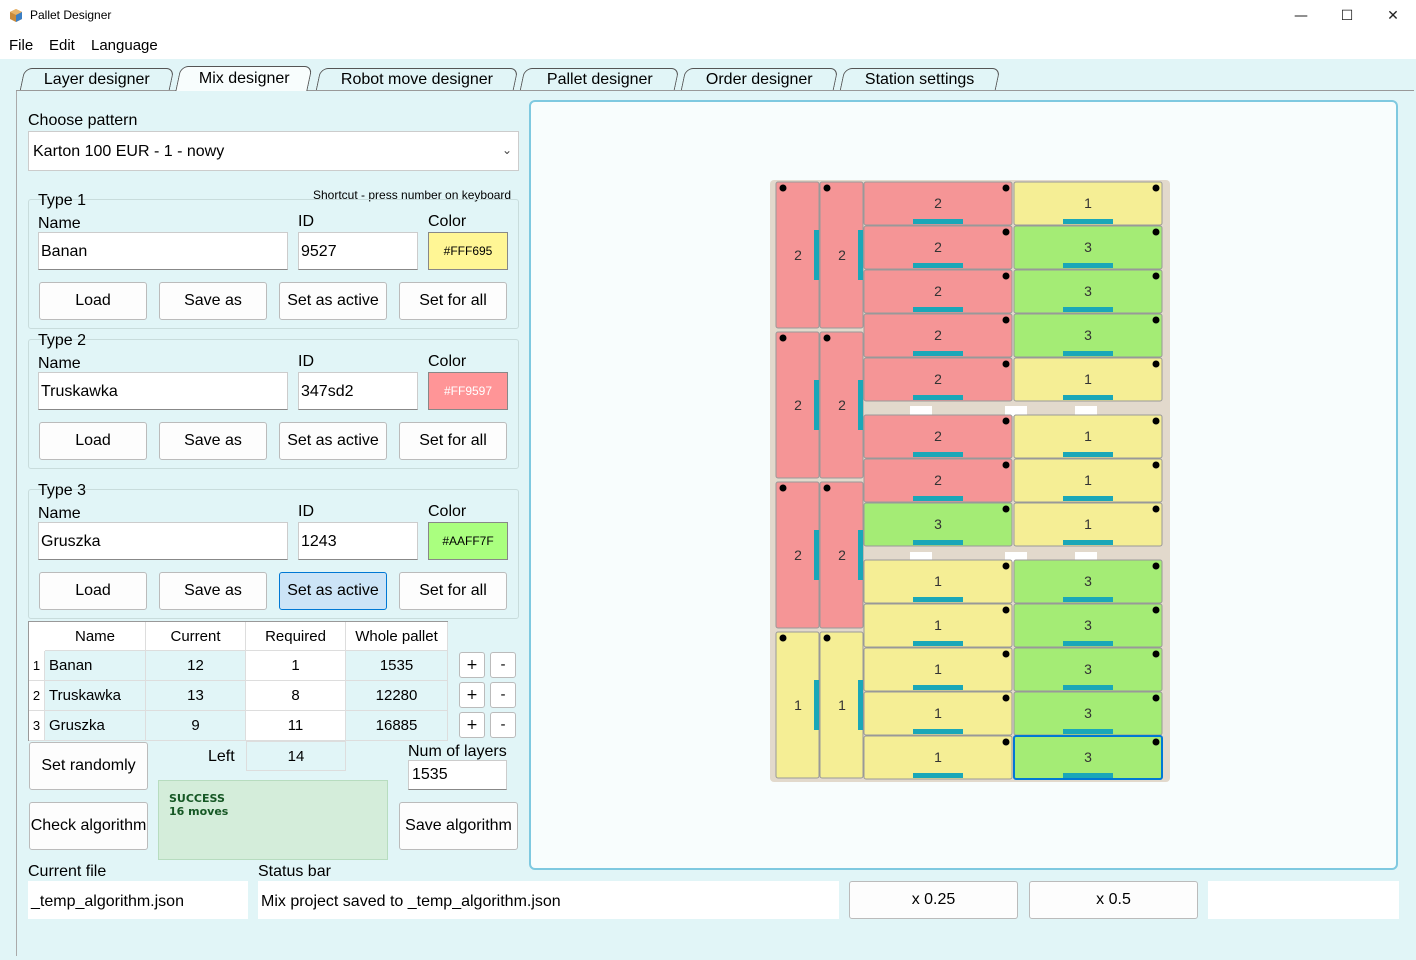 Image resolution: width=1416 pixels, height=960 pixels. I want to click on type-2-id-label: ID, so click(306, 361).